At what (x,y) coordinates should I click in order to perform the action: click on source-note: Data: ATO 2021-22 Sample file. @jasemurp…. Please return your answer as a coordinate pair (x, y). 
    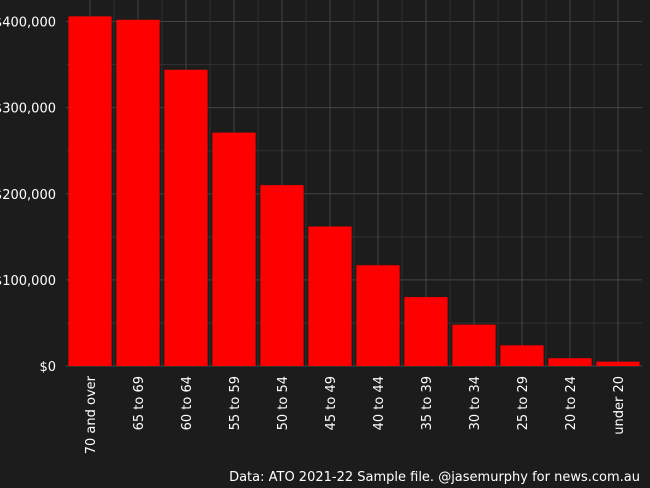
    Looking at the image, I should click on (434, 477).